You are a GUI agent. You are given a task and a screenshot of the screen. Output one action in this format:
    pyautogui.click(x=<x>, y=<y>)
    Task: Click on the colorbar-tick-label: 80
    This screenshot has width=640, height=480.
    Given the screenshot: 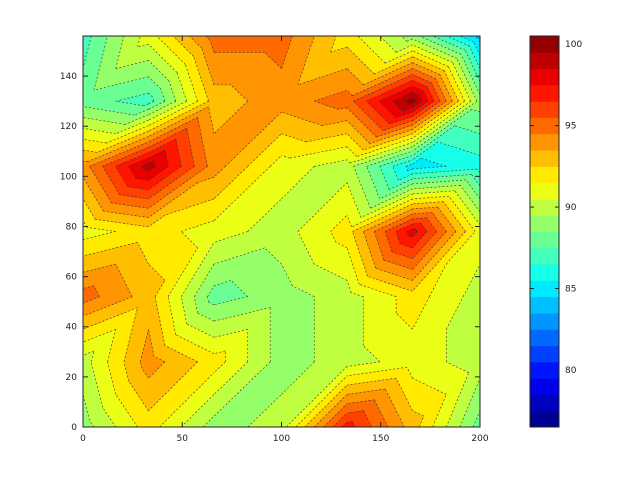 What is the action you would take?
    pyautogui.click(x=571, y=371)
    